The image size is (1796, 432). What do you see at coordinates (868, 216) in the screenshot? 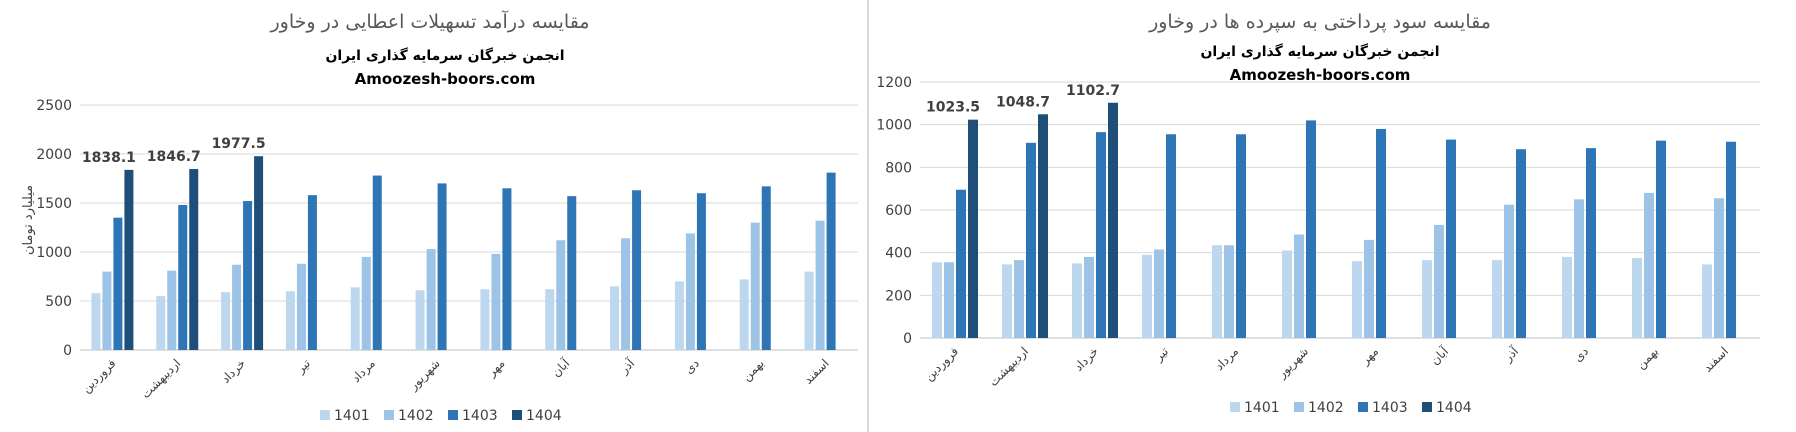
I see `panel-divider` at bounding box center [868, 216].